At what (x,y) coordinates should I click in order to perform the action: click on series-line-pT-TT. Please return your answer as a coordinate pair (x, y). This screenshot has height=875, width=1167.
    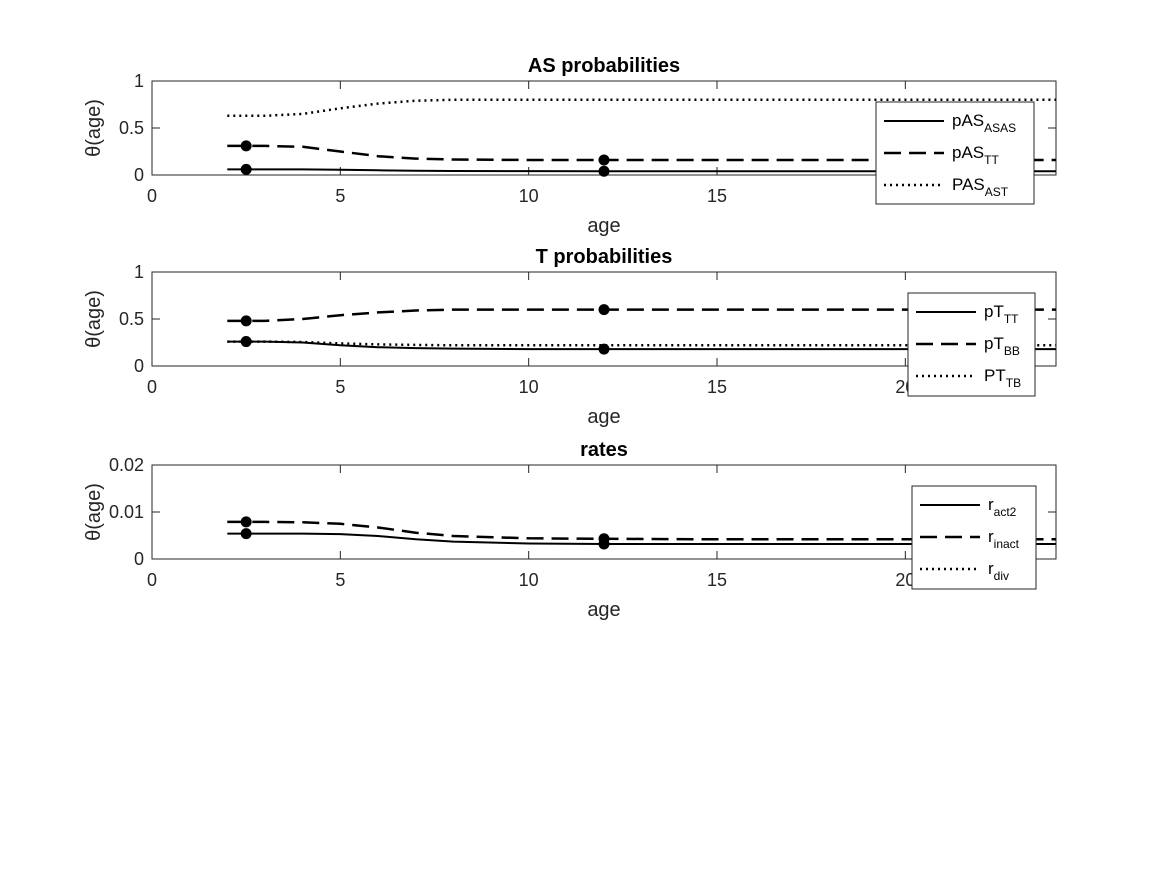
    Looking at the image, I should click on (641, 345).